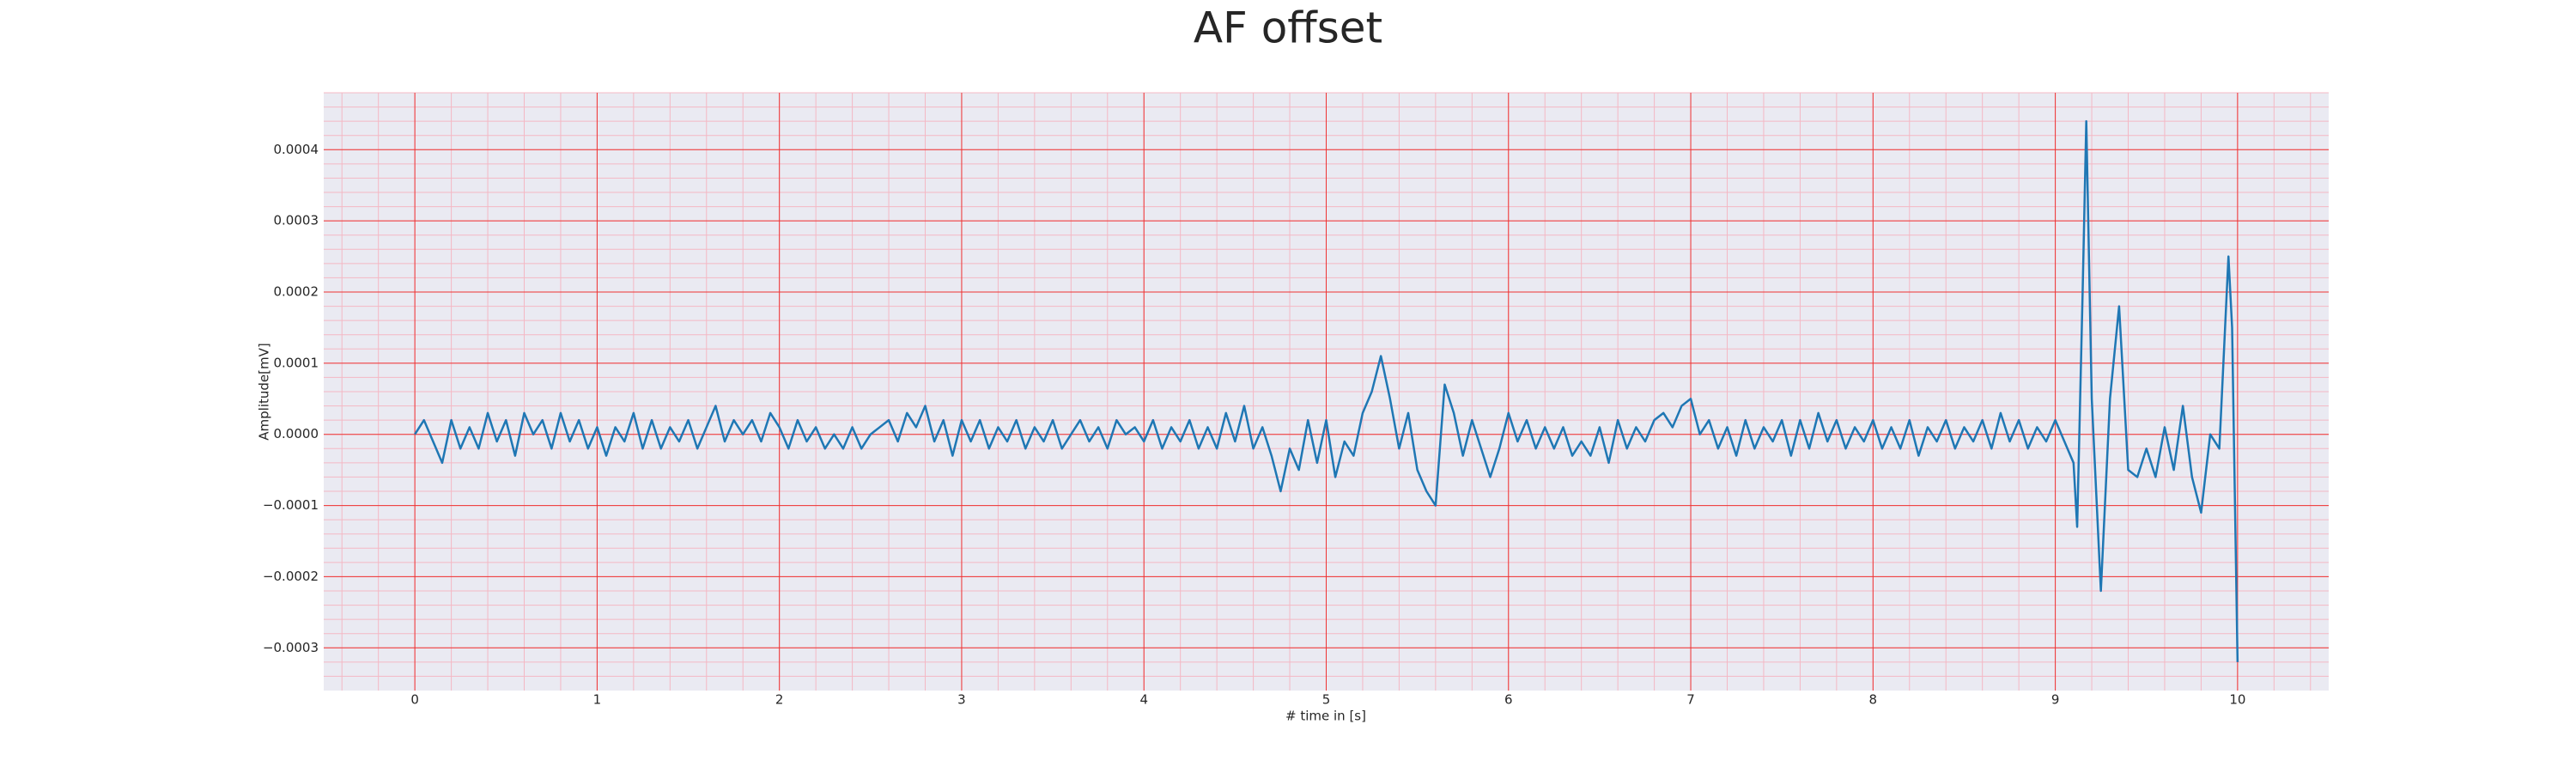  What do you see at coordinates (1144, 700) in the screenshot?
I see `x-tick-label: 4` at bounding box center [1144, 700].